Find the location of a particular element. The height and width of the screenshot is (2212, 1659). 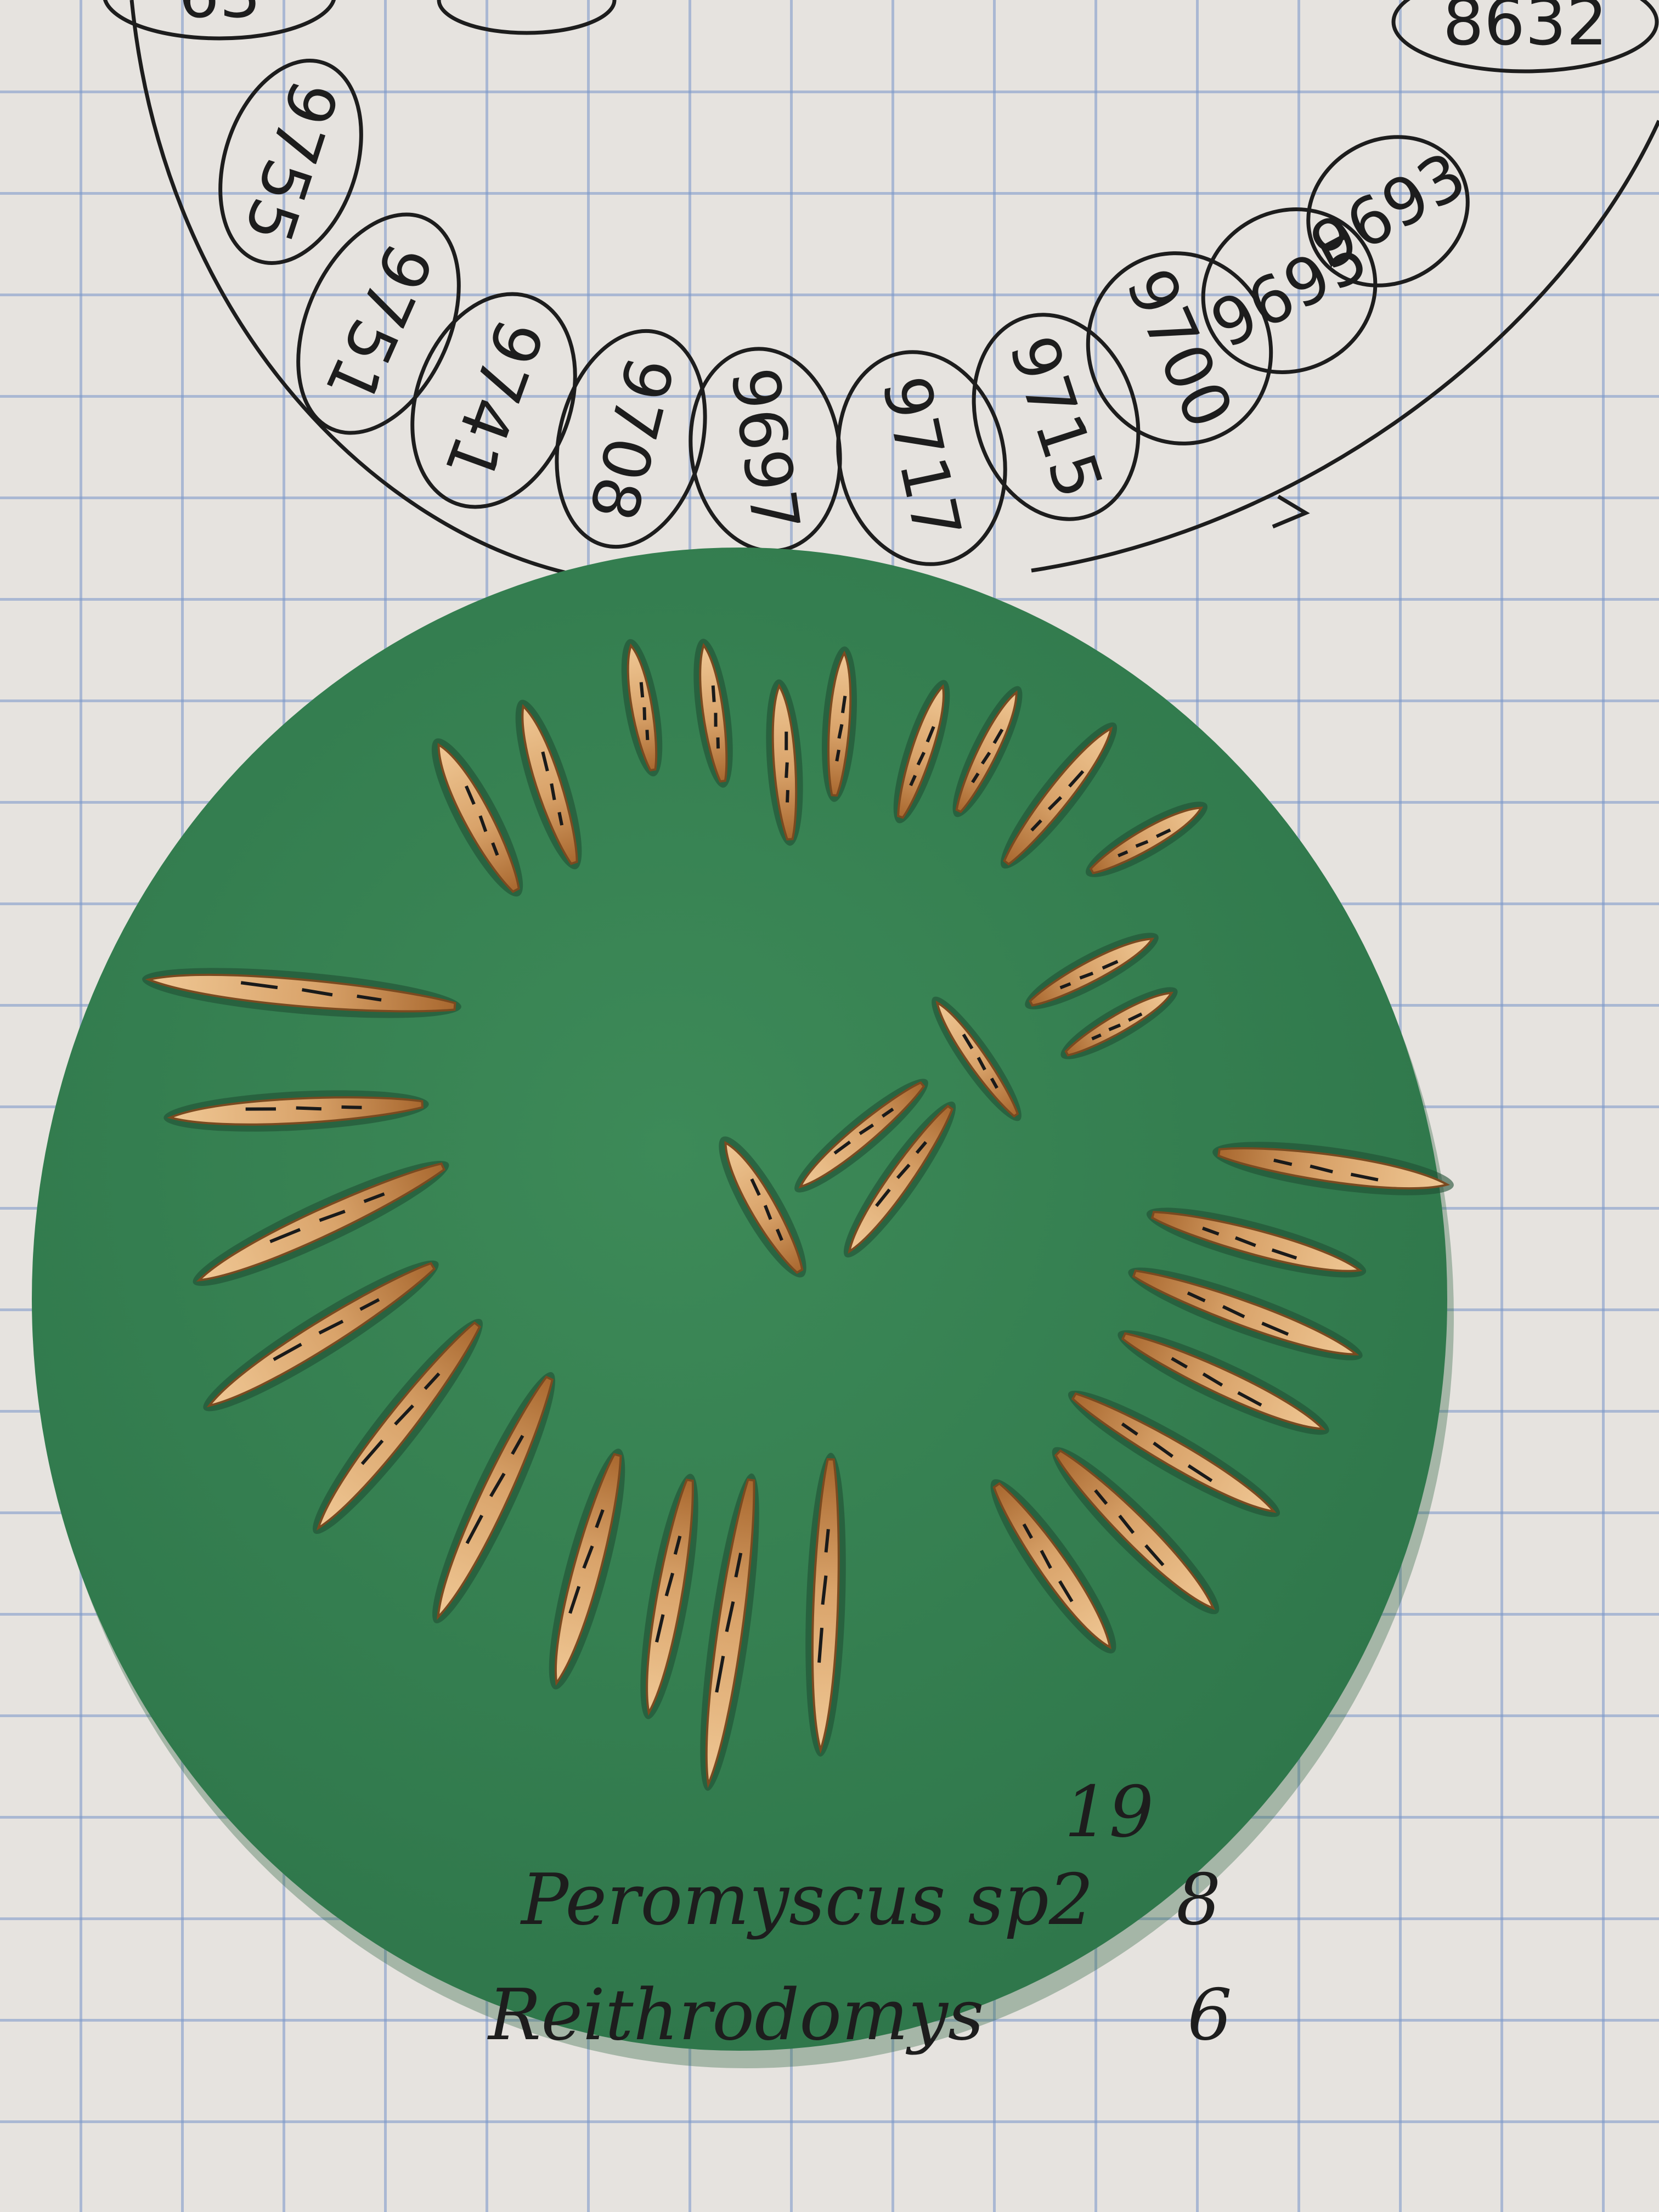

label-ellipse is located at coordinates (526, 16).